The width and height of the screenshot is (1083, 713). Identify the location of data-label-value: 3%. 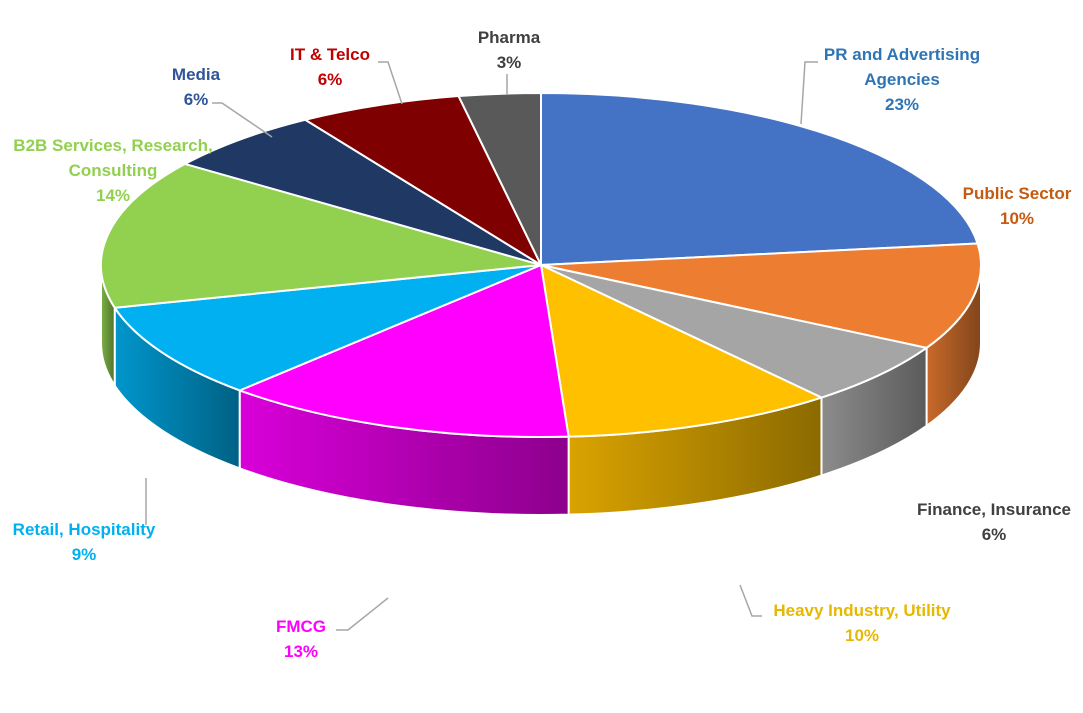
(509, 62).